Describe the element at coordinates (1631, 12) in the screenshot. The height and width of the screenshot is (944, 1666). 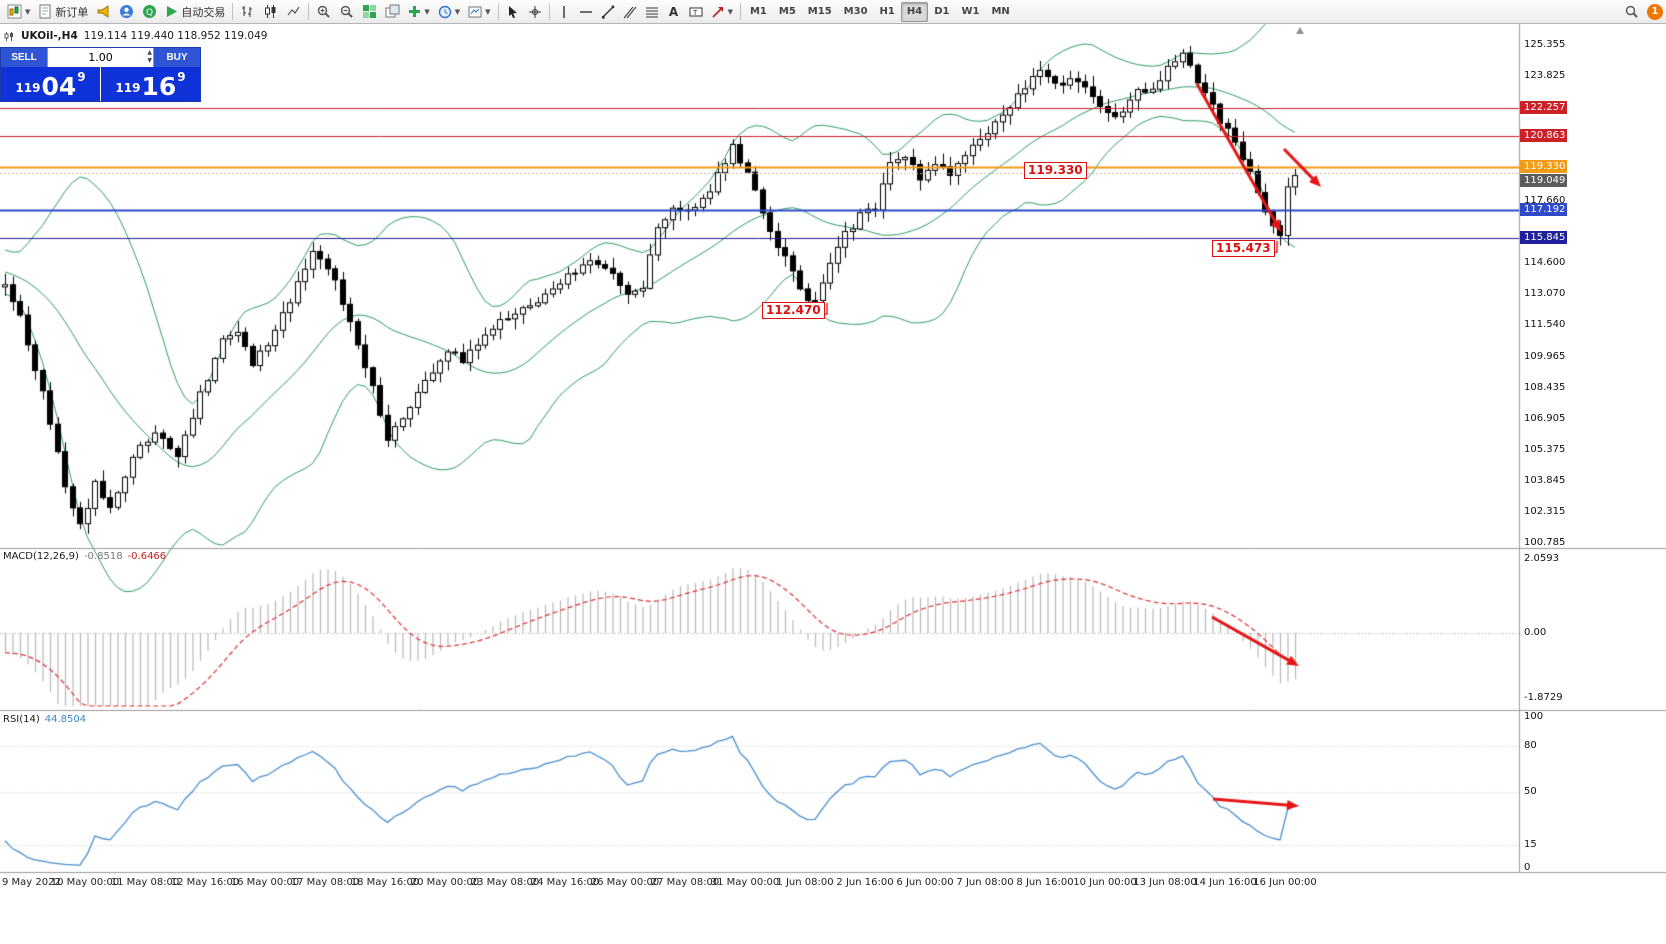
I see `search-button` at that location.